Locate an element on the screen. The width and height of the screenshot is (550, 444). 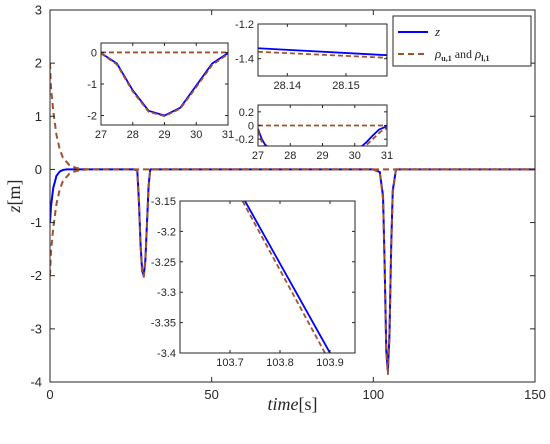
y-tick-label: -3 is located at coordinates (36, 328).